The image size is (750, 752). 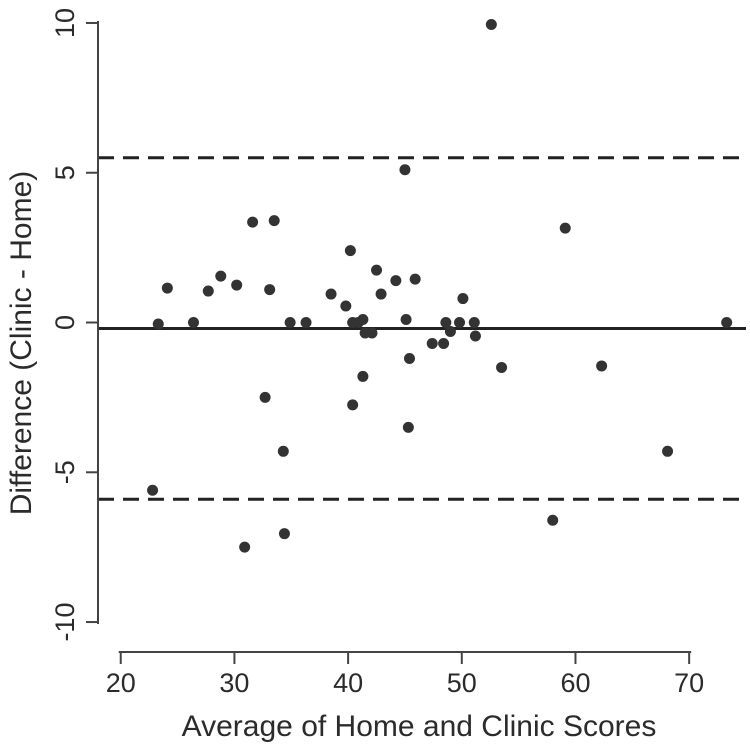 I want to click on x-tick-label: 70, so click(x=689, y=683).